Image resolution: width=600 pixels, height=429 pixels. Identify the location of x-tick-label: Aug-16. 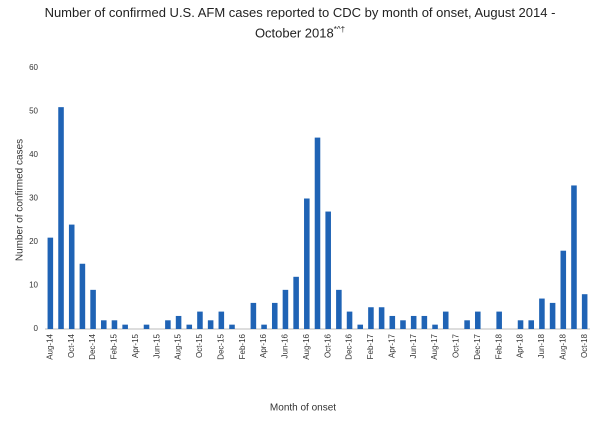
(306, 346).